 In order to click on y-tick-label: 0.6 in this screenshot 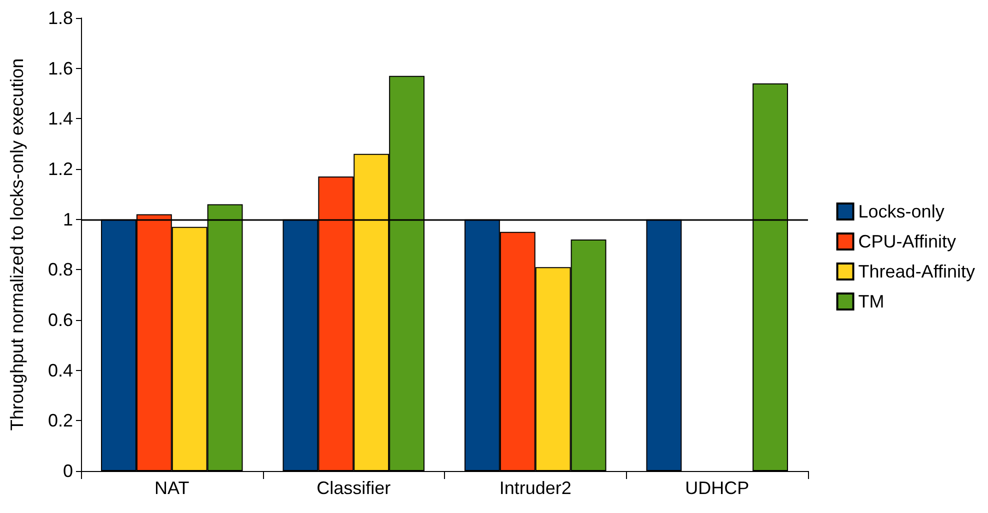, I will do `click(60, 320)`.